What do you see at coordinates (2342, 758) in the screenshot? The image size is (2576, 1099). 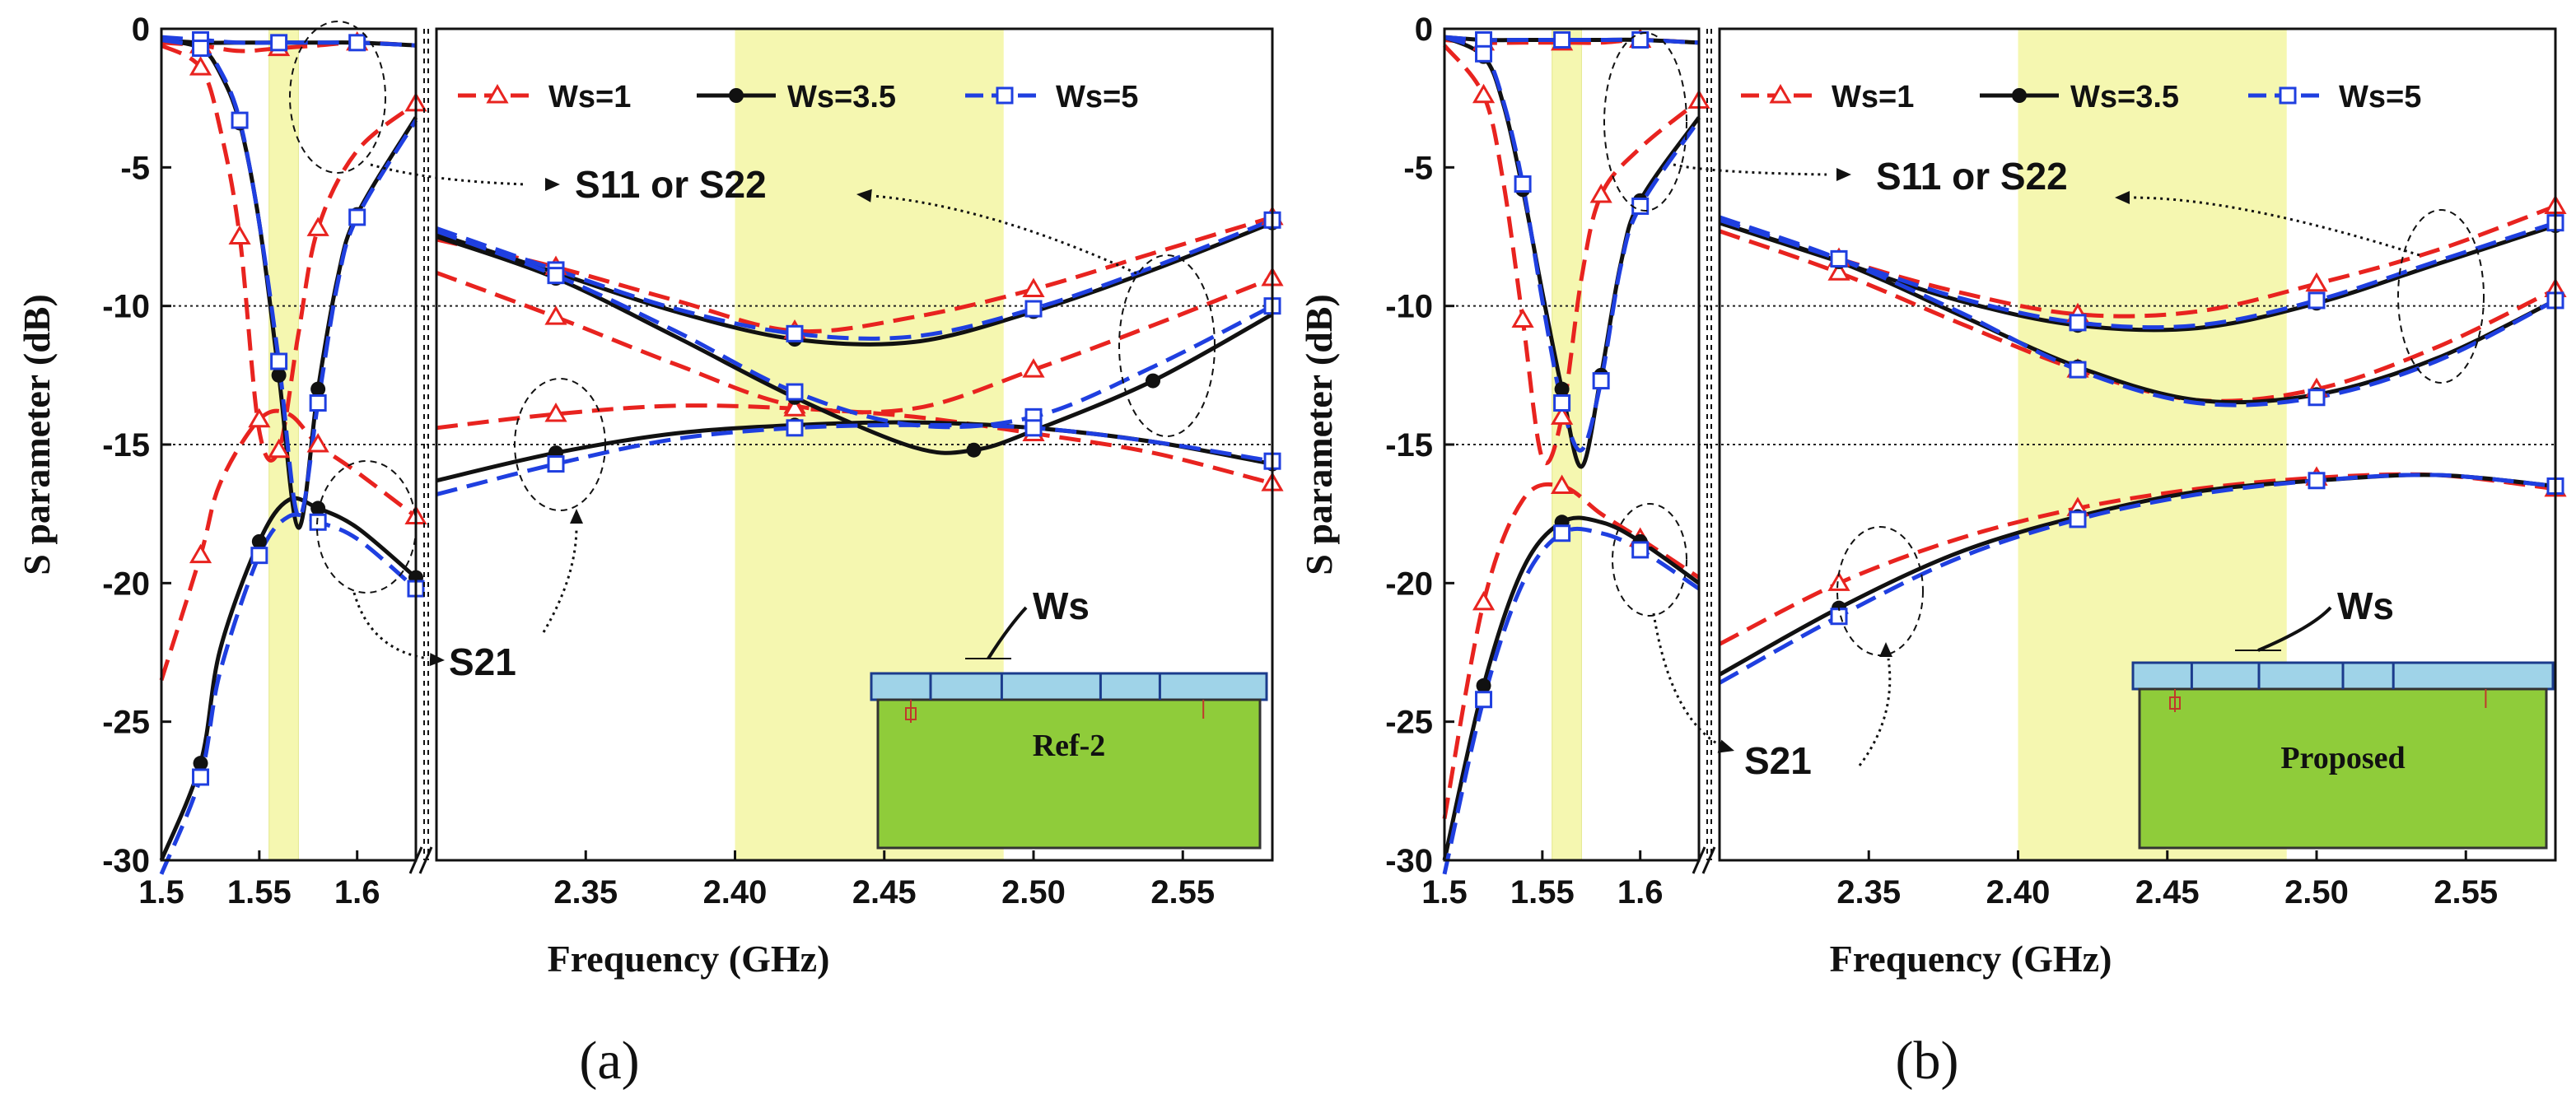 I see `inset-label: Proposed` at bounding box center [2342, 758].